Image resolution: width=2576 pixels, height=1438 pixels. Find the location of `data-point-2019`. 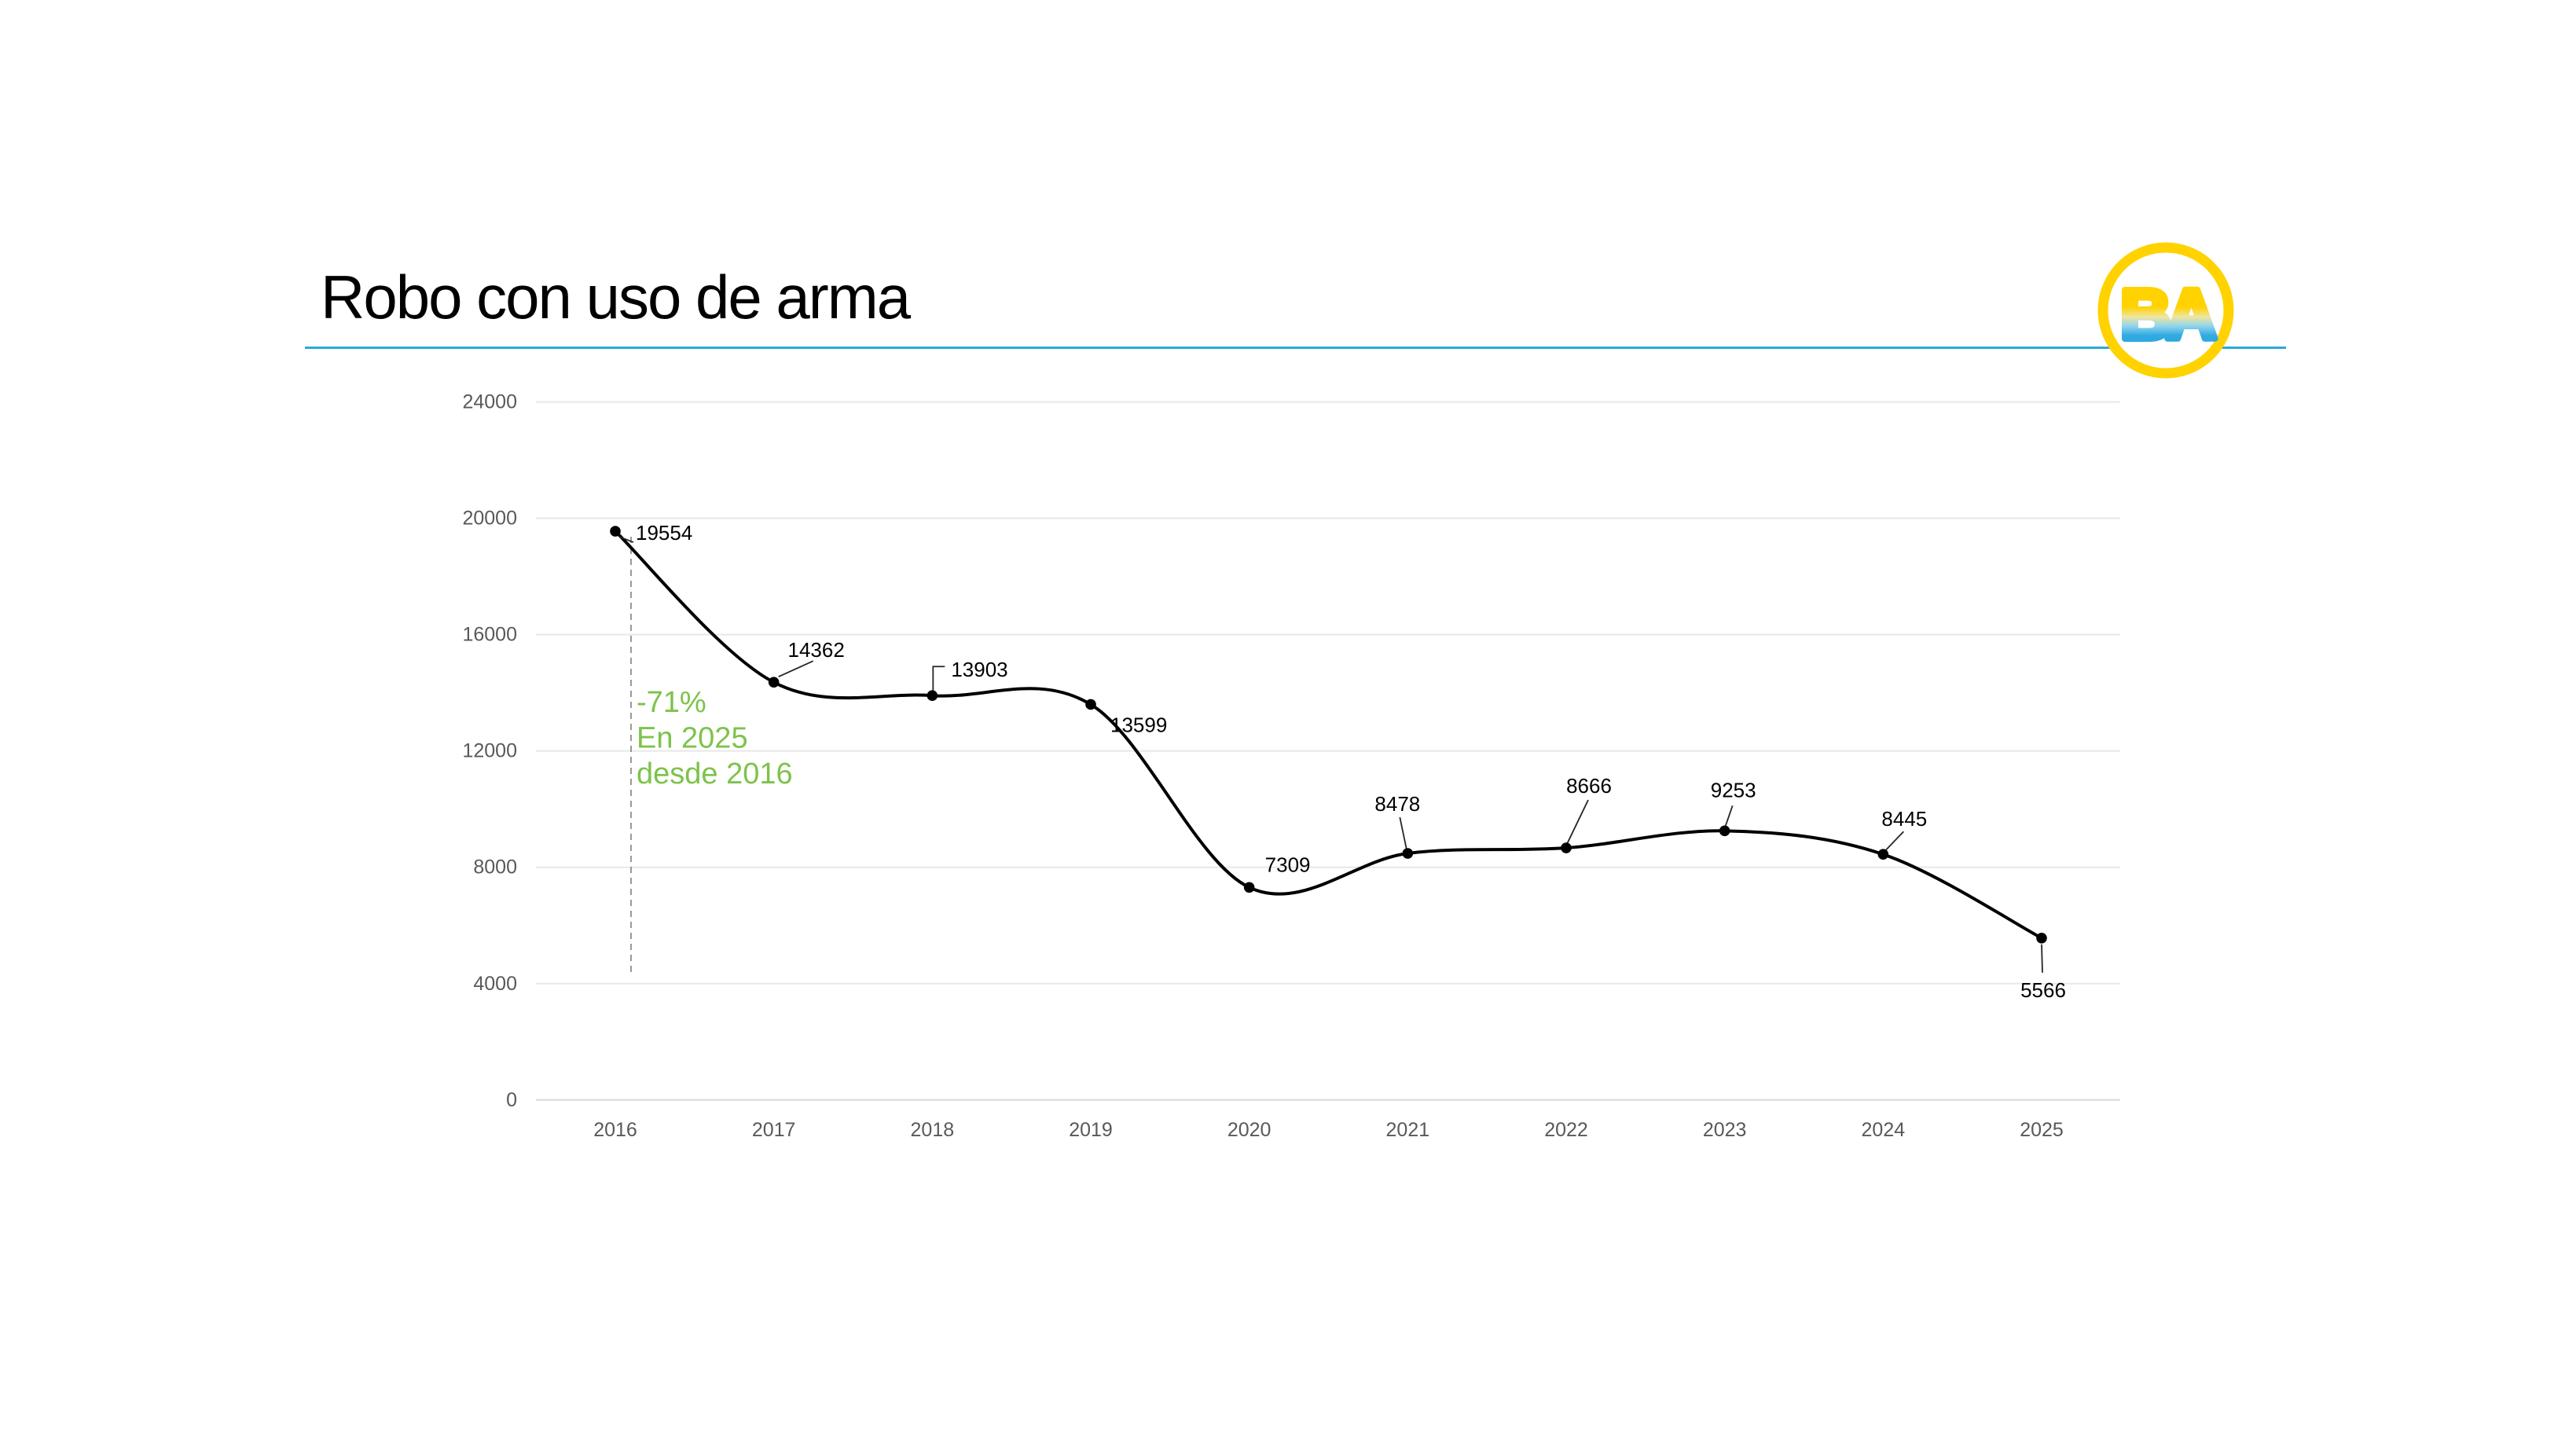

data-point-2019 is located at coordinates (1090, 704).